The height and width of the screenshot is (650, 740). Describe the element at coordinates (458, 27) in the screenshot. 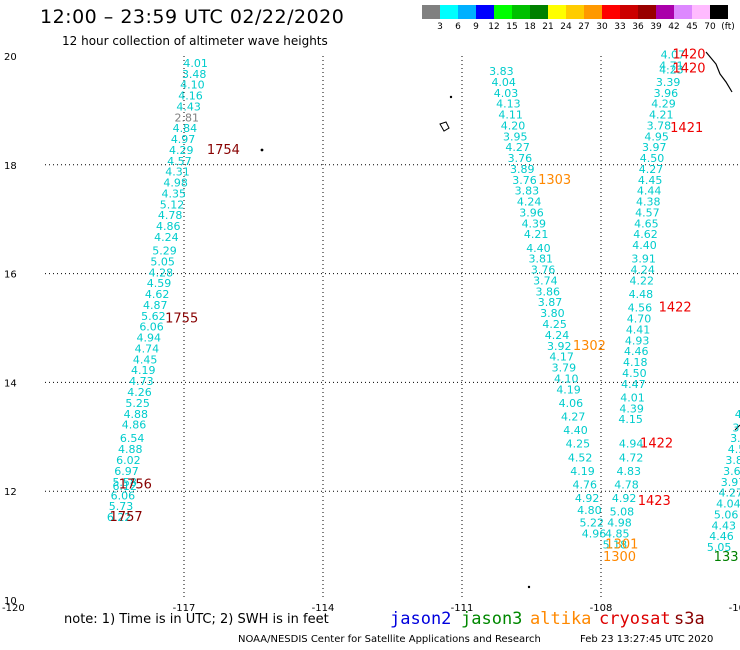

I see `color-scale-label: 6` at that location.